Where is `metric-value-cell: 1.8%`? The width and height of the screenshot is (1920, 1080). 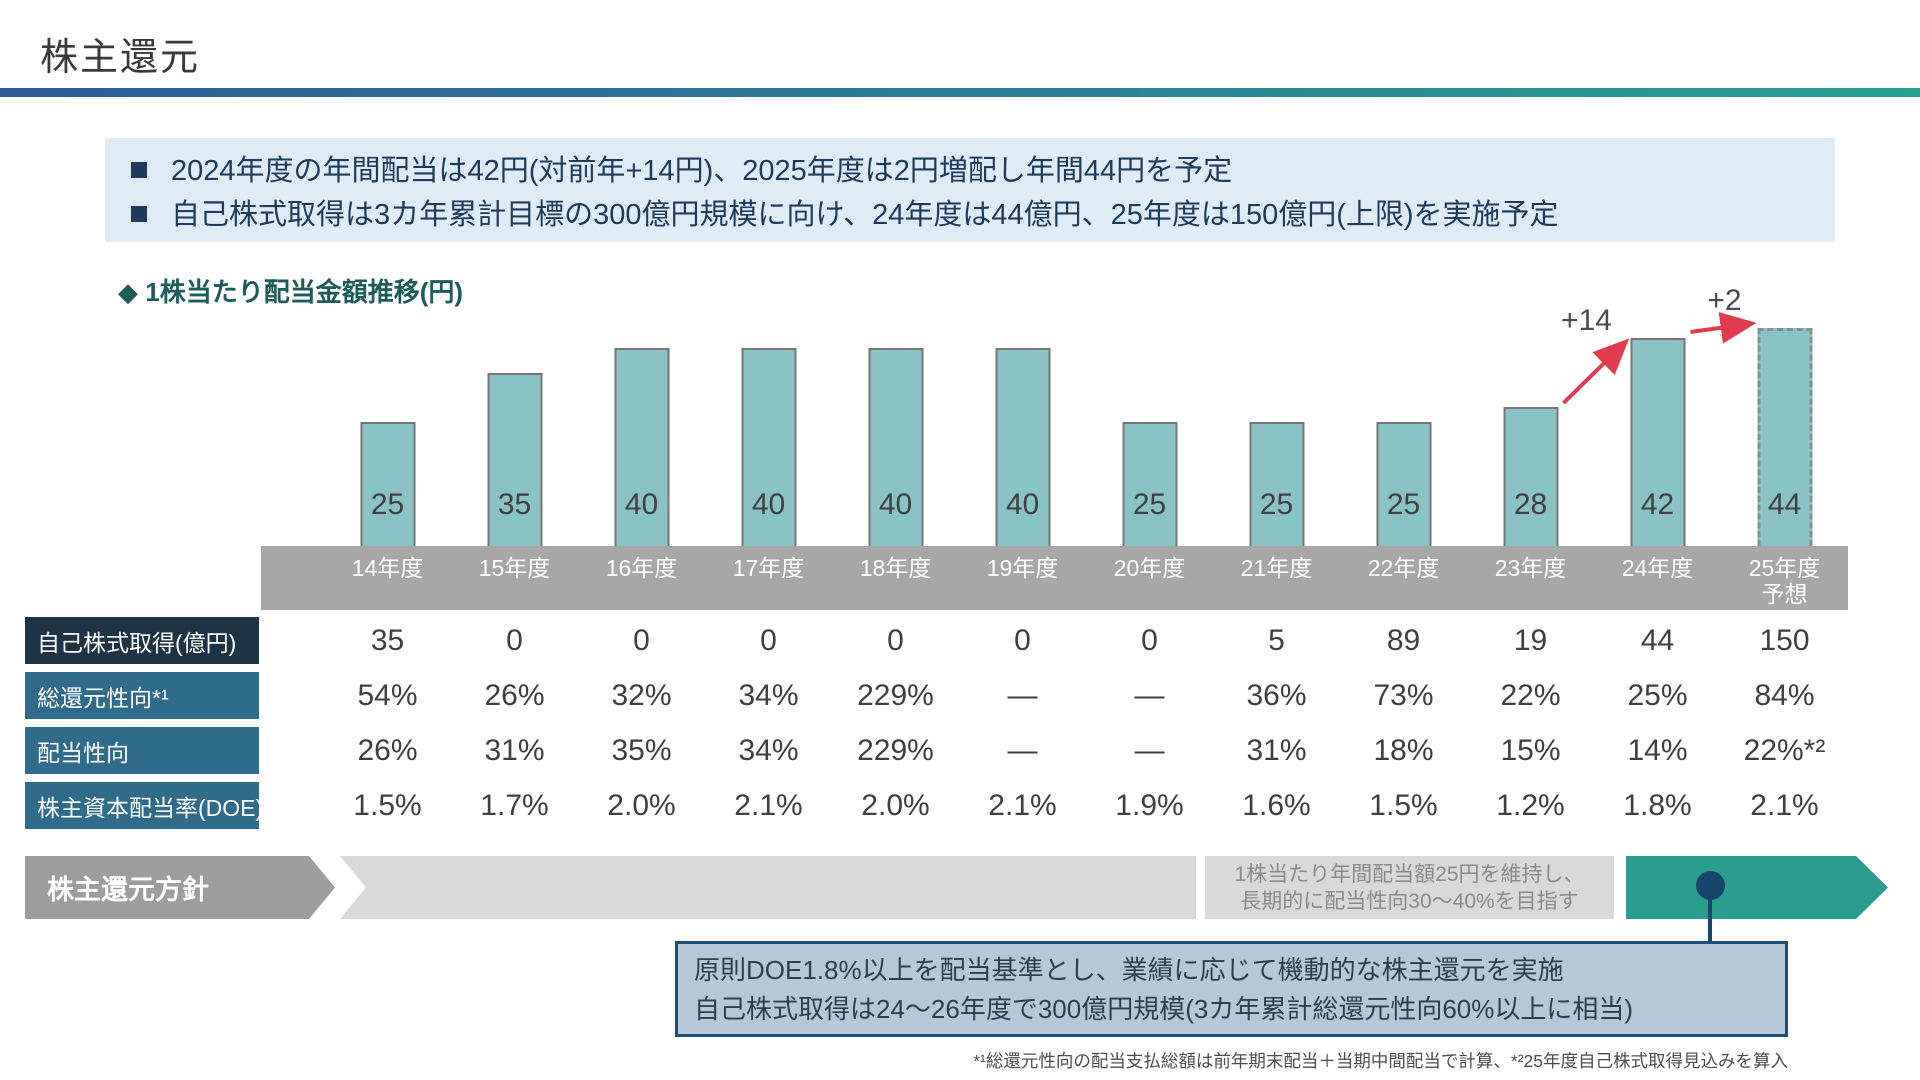 metric-value-cell: 1.8% is located at coordinates (1657, 805).